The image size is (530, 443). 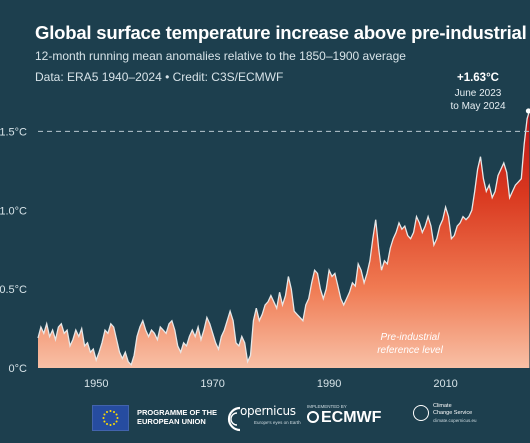 I want to click on c3s-line2: Change Service, so click(x=453, y=412).